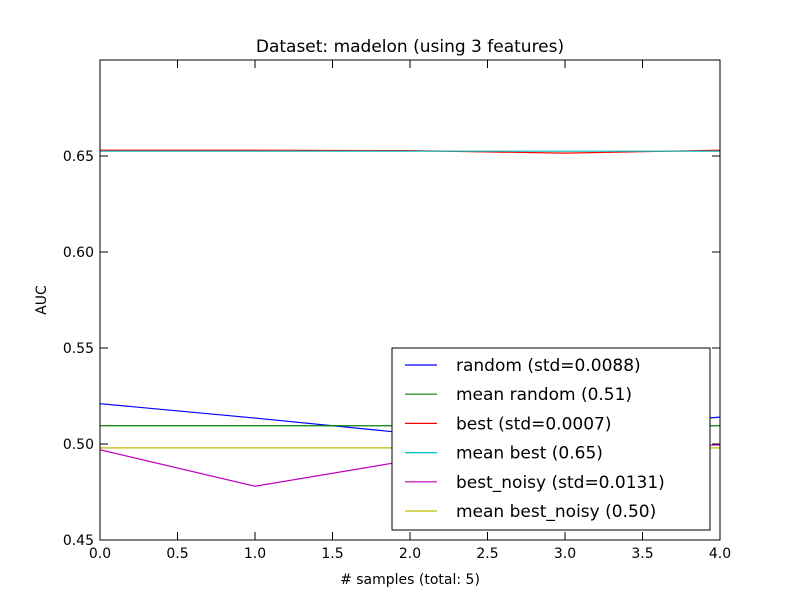 This screenshot has height=605, width=800. What do you see at coordinates (533, 424) in the screenshot?
I see `legend-label: best (std=0.0007)` at bounding box center [533, 424].